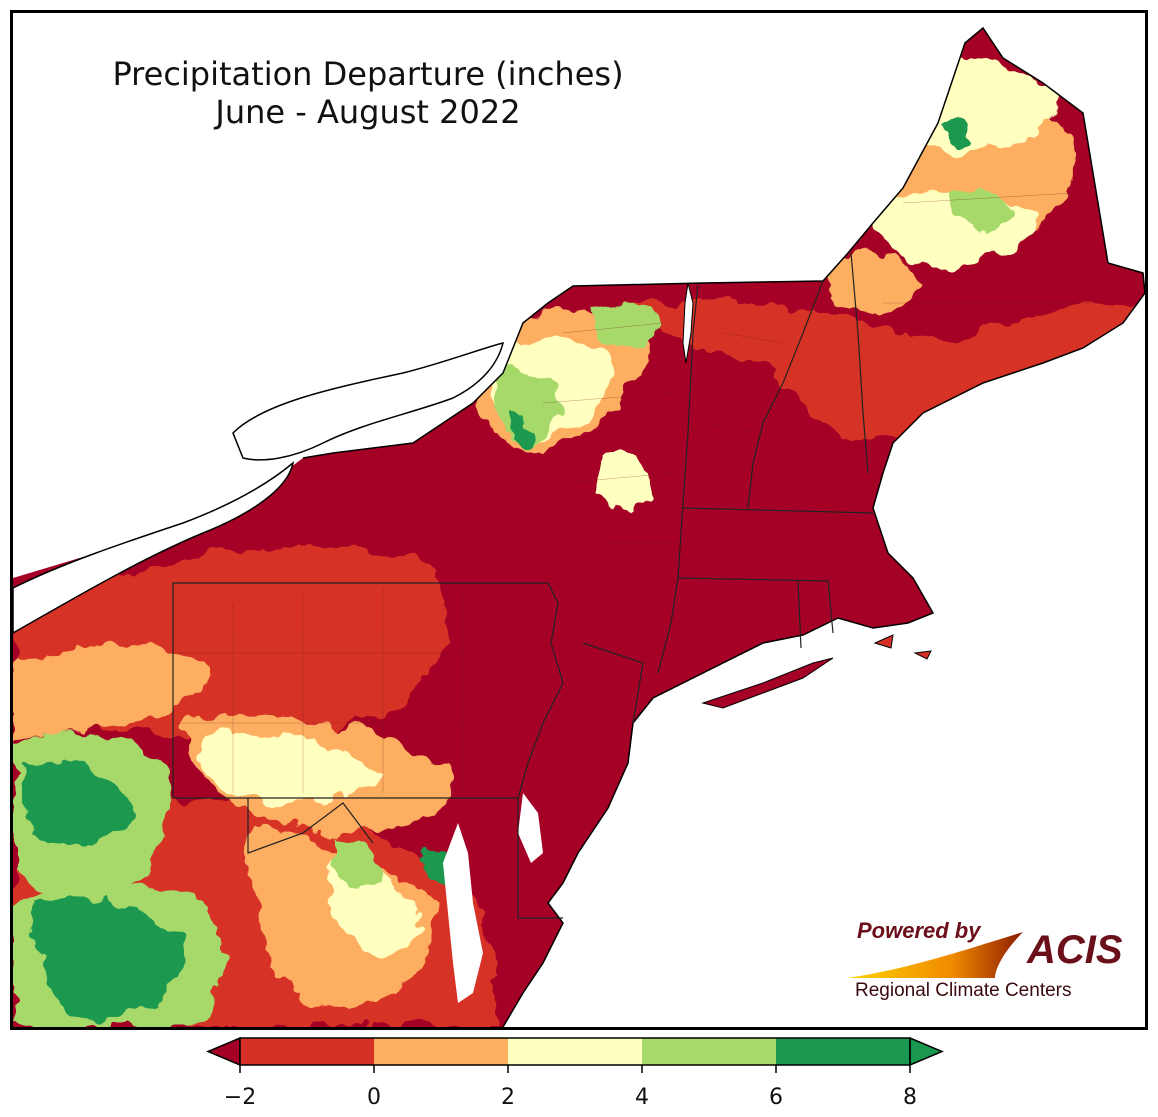 This screenshot has height=1117, width=1158. I want to click on legend-colorbar, so click(575, 1054).